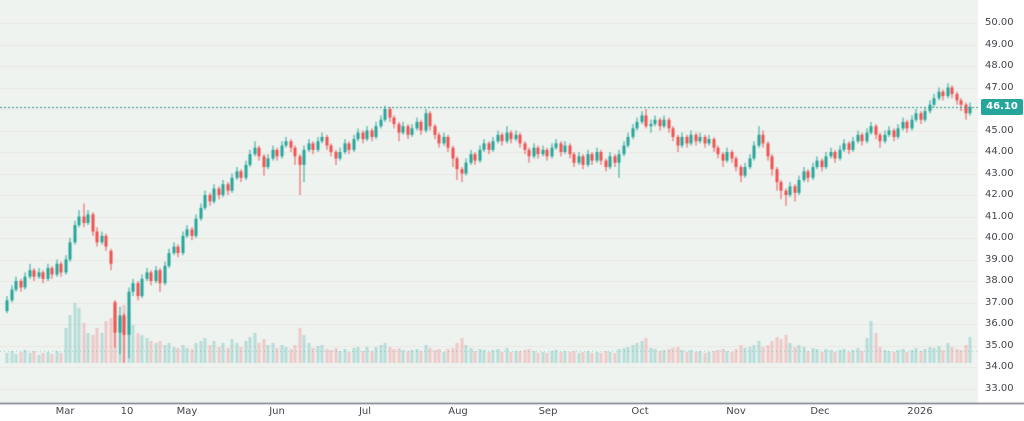 The width and height of the screenshot is (1024, 421). I want to click on price-axis-label: 45.00, so click(999, 130).